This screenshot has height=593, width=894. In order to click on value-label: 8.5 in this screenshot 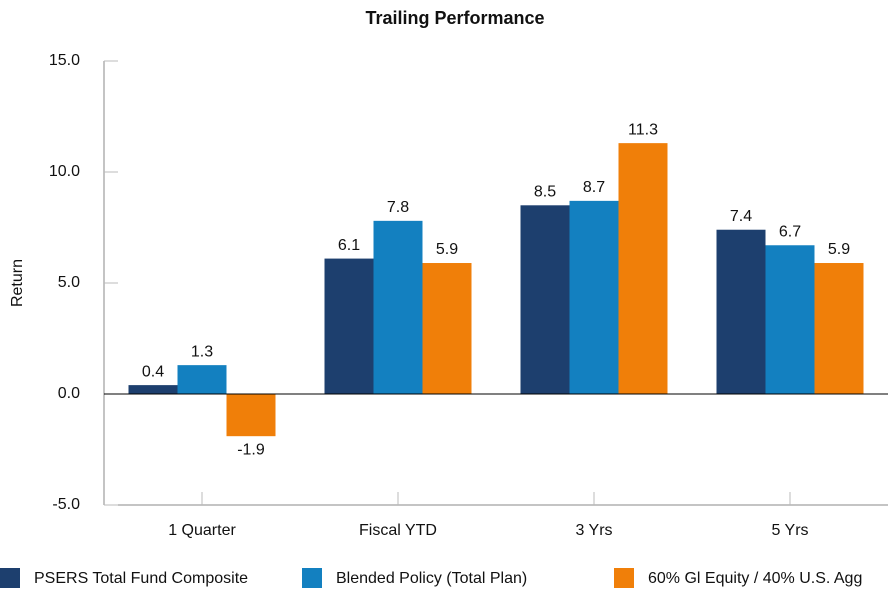, I will do `click(545, 192)`.